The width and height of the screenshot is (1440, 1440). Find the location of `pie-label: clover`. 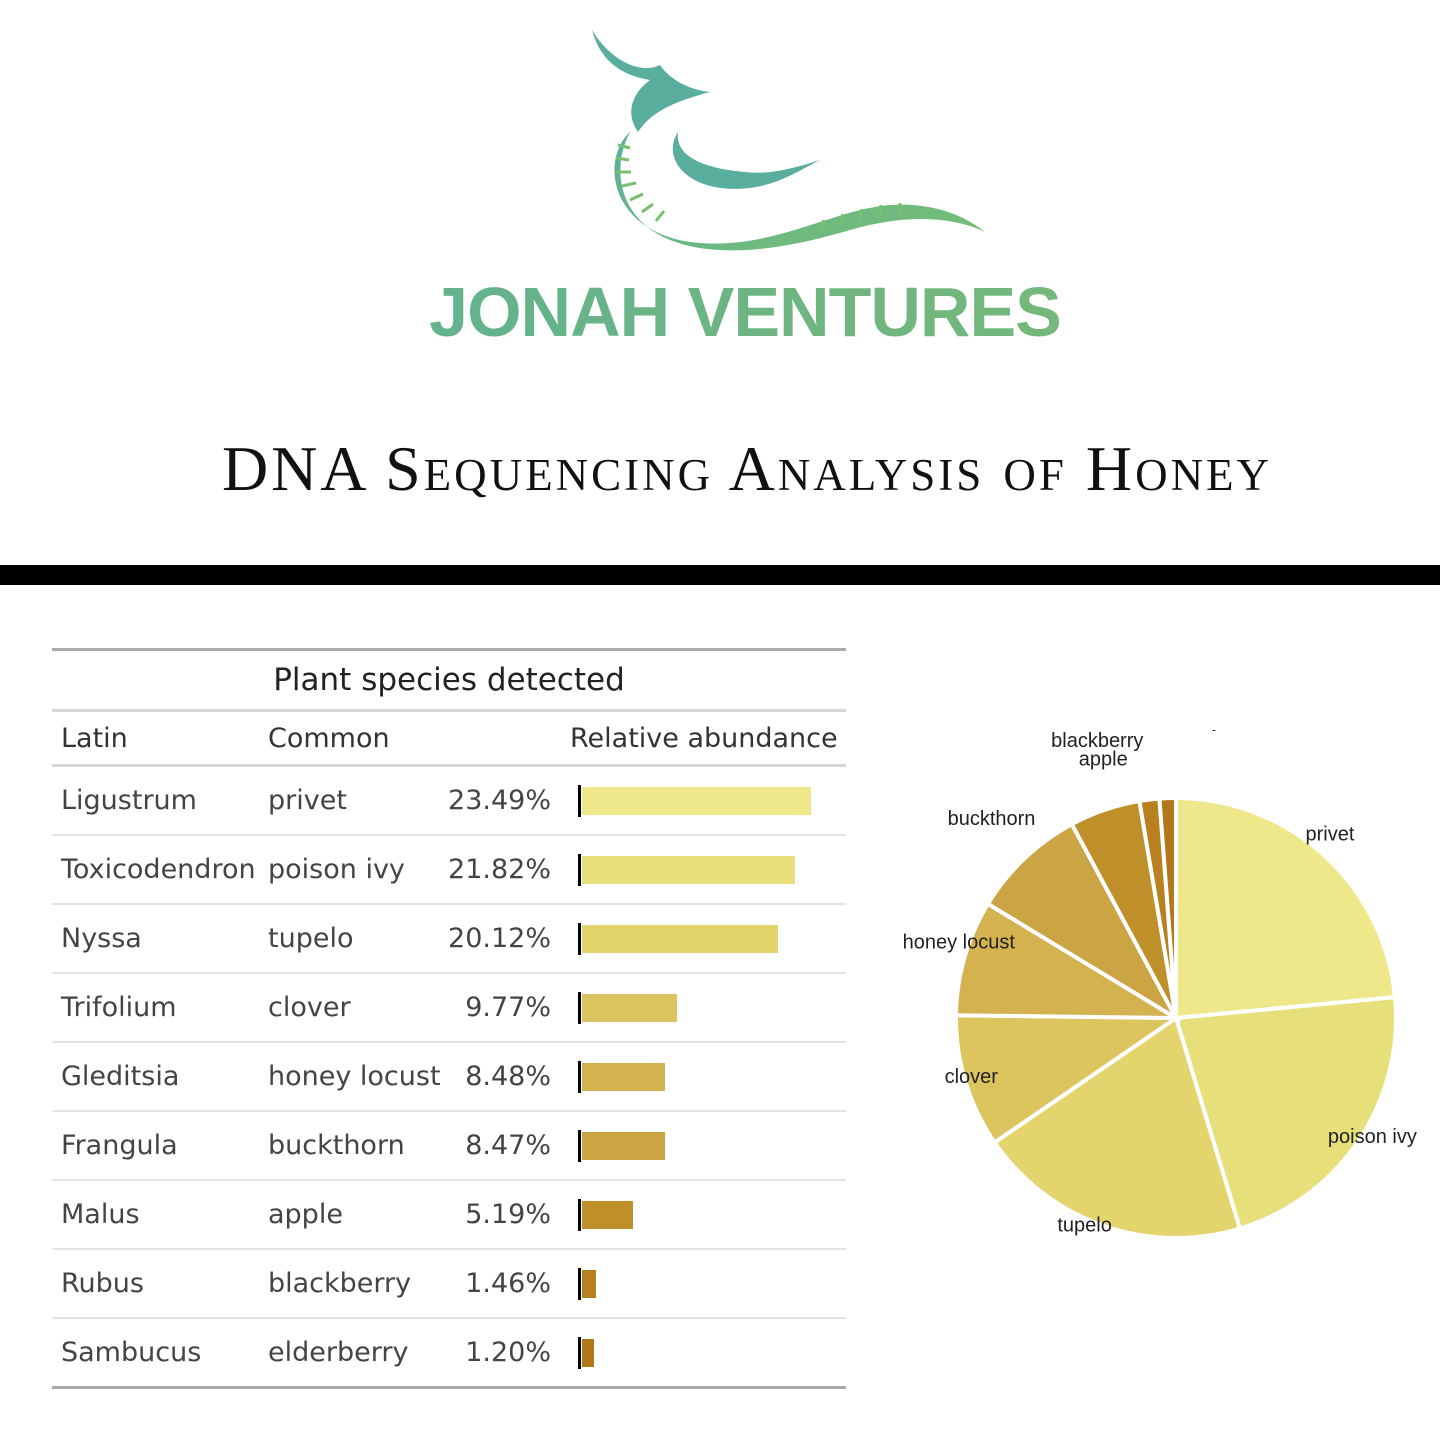

pie-label: clover is located at coordinates (972, 1077).